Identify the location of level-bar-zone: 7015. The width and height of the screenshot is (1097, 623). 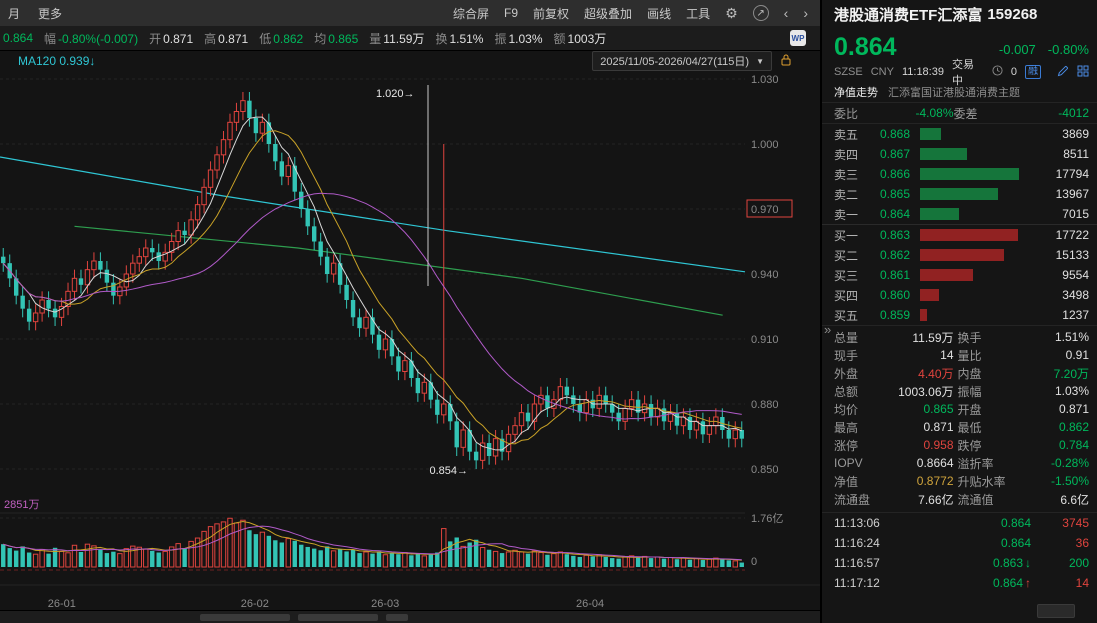
(1004, 214).